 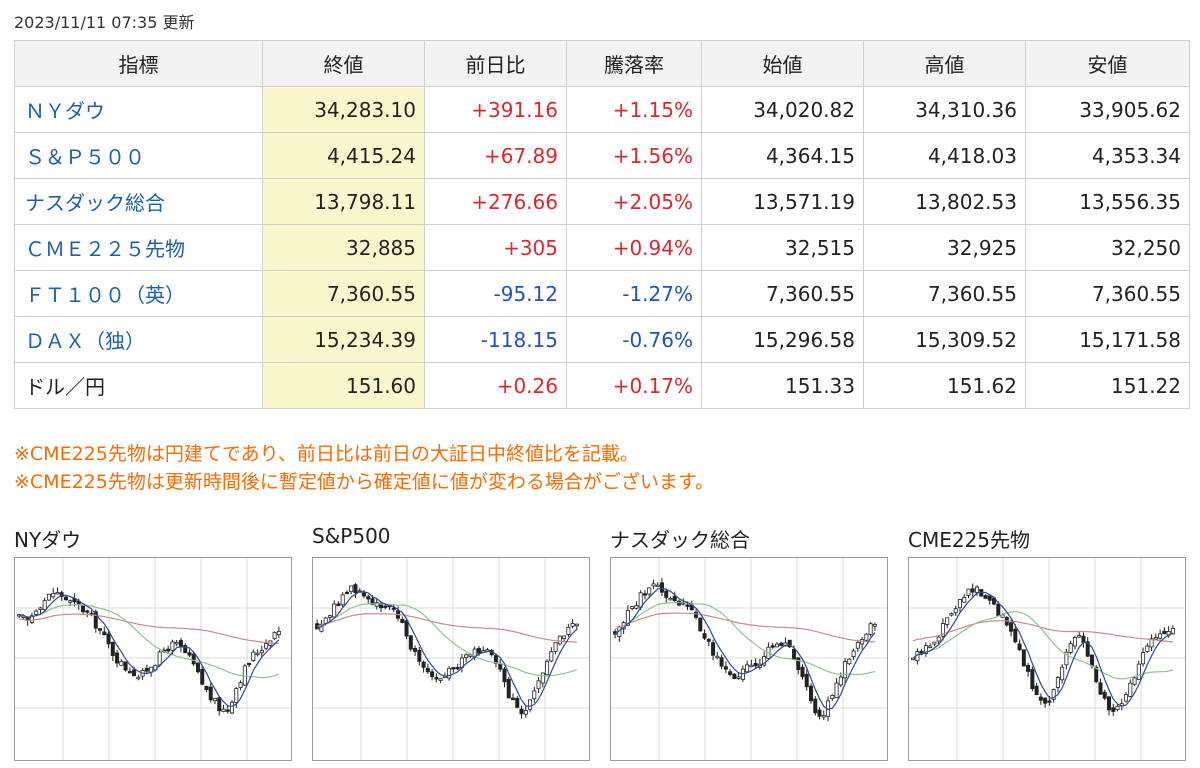 I want to click on row-low: 33,905.62, so click(x=1107, y=109).